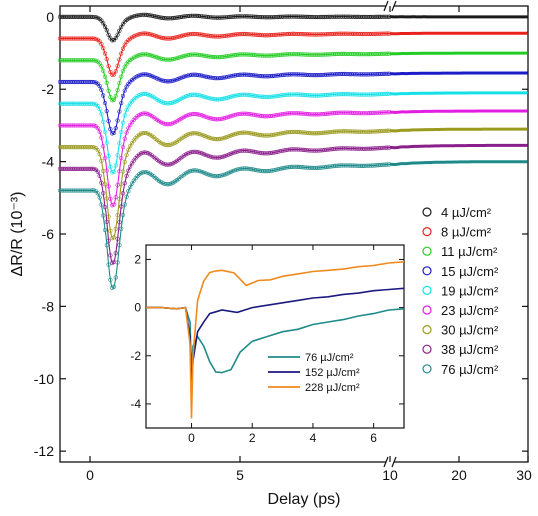  What do you see at coordinates (252, 438) in the screenshot?
I see `inset-x-tick-label: 2` at bounding box center [252, 438].